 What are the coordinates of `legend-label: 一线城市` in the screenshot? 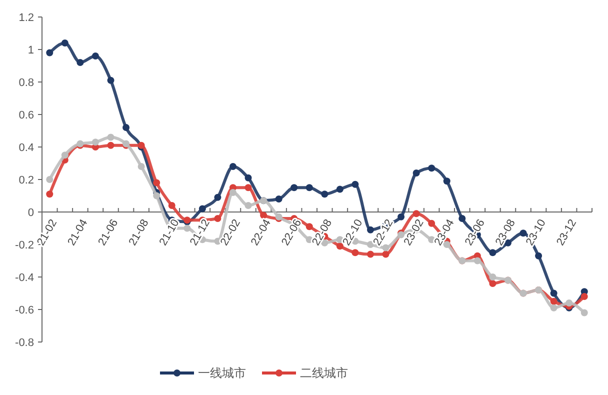 It's located at (222, 373).